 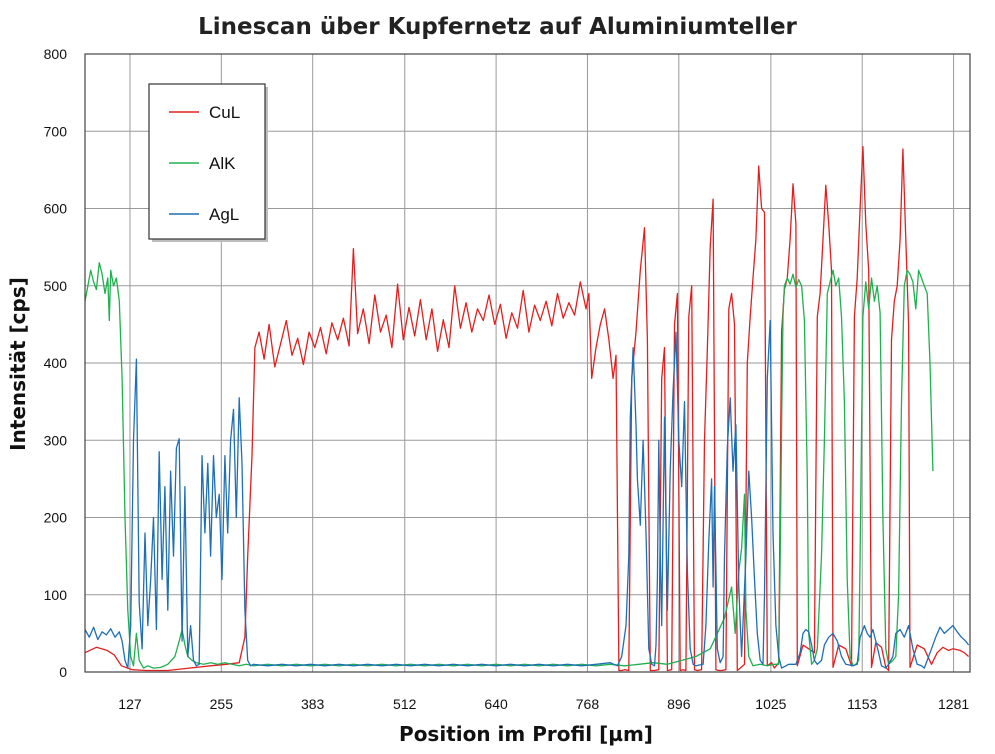 I want to click on y-tick-label: 300, so click(x=56, y=440).